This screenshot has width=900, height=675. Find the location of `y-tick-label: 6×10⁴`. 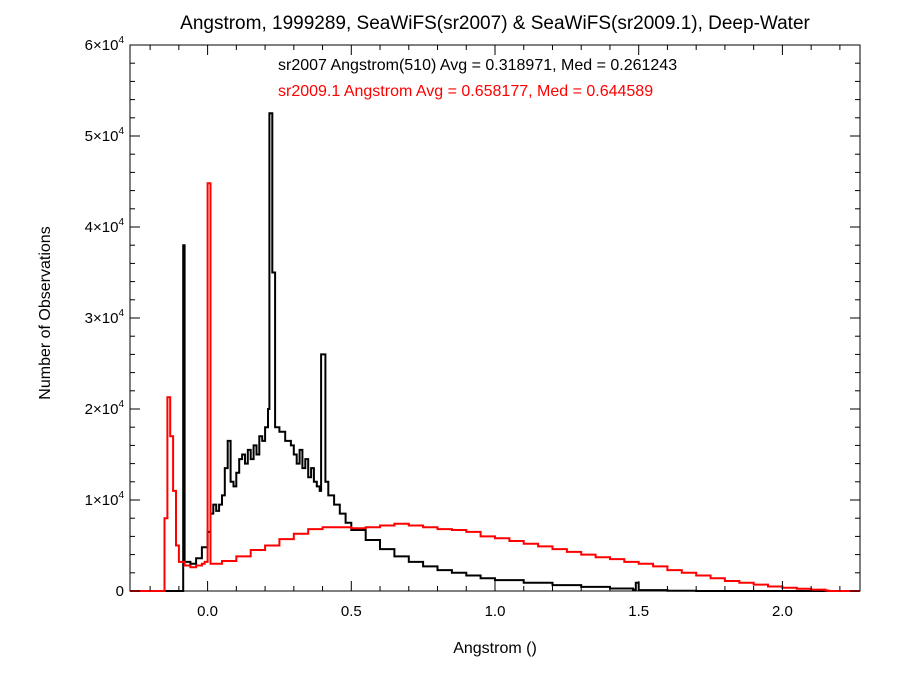

y-tick-label: 6×10⁴ is located at coordinates (105, 44).